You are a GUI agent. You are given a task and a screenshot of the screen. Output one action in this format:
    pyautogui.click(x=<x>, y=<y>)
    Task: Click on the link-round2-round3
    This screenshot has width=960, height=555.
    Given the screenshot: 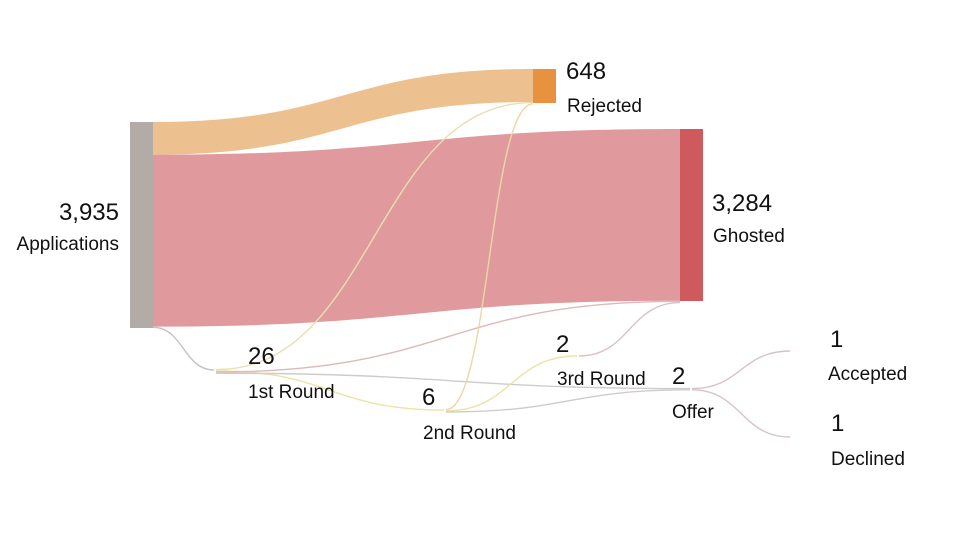 What is the action you would take?
    pyautogui.click(x=511, y=383)
    